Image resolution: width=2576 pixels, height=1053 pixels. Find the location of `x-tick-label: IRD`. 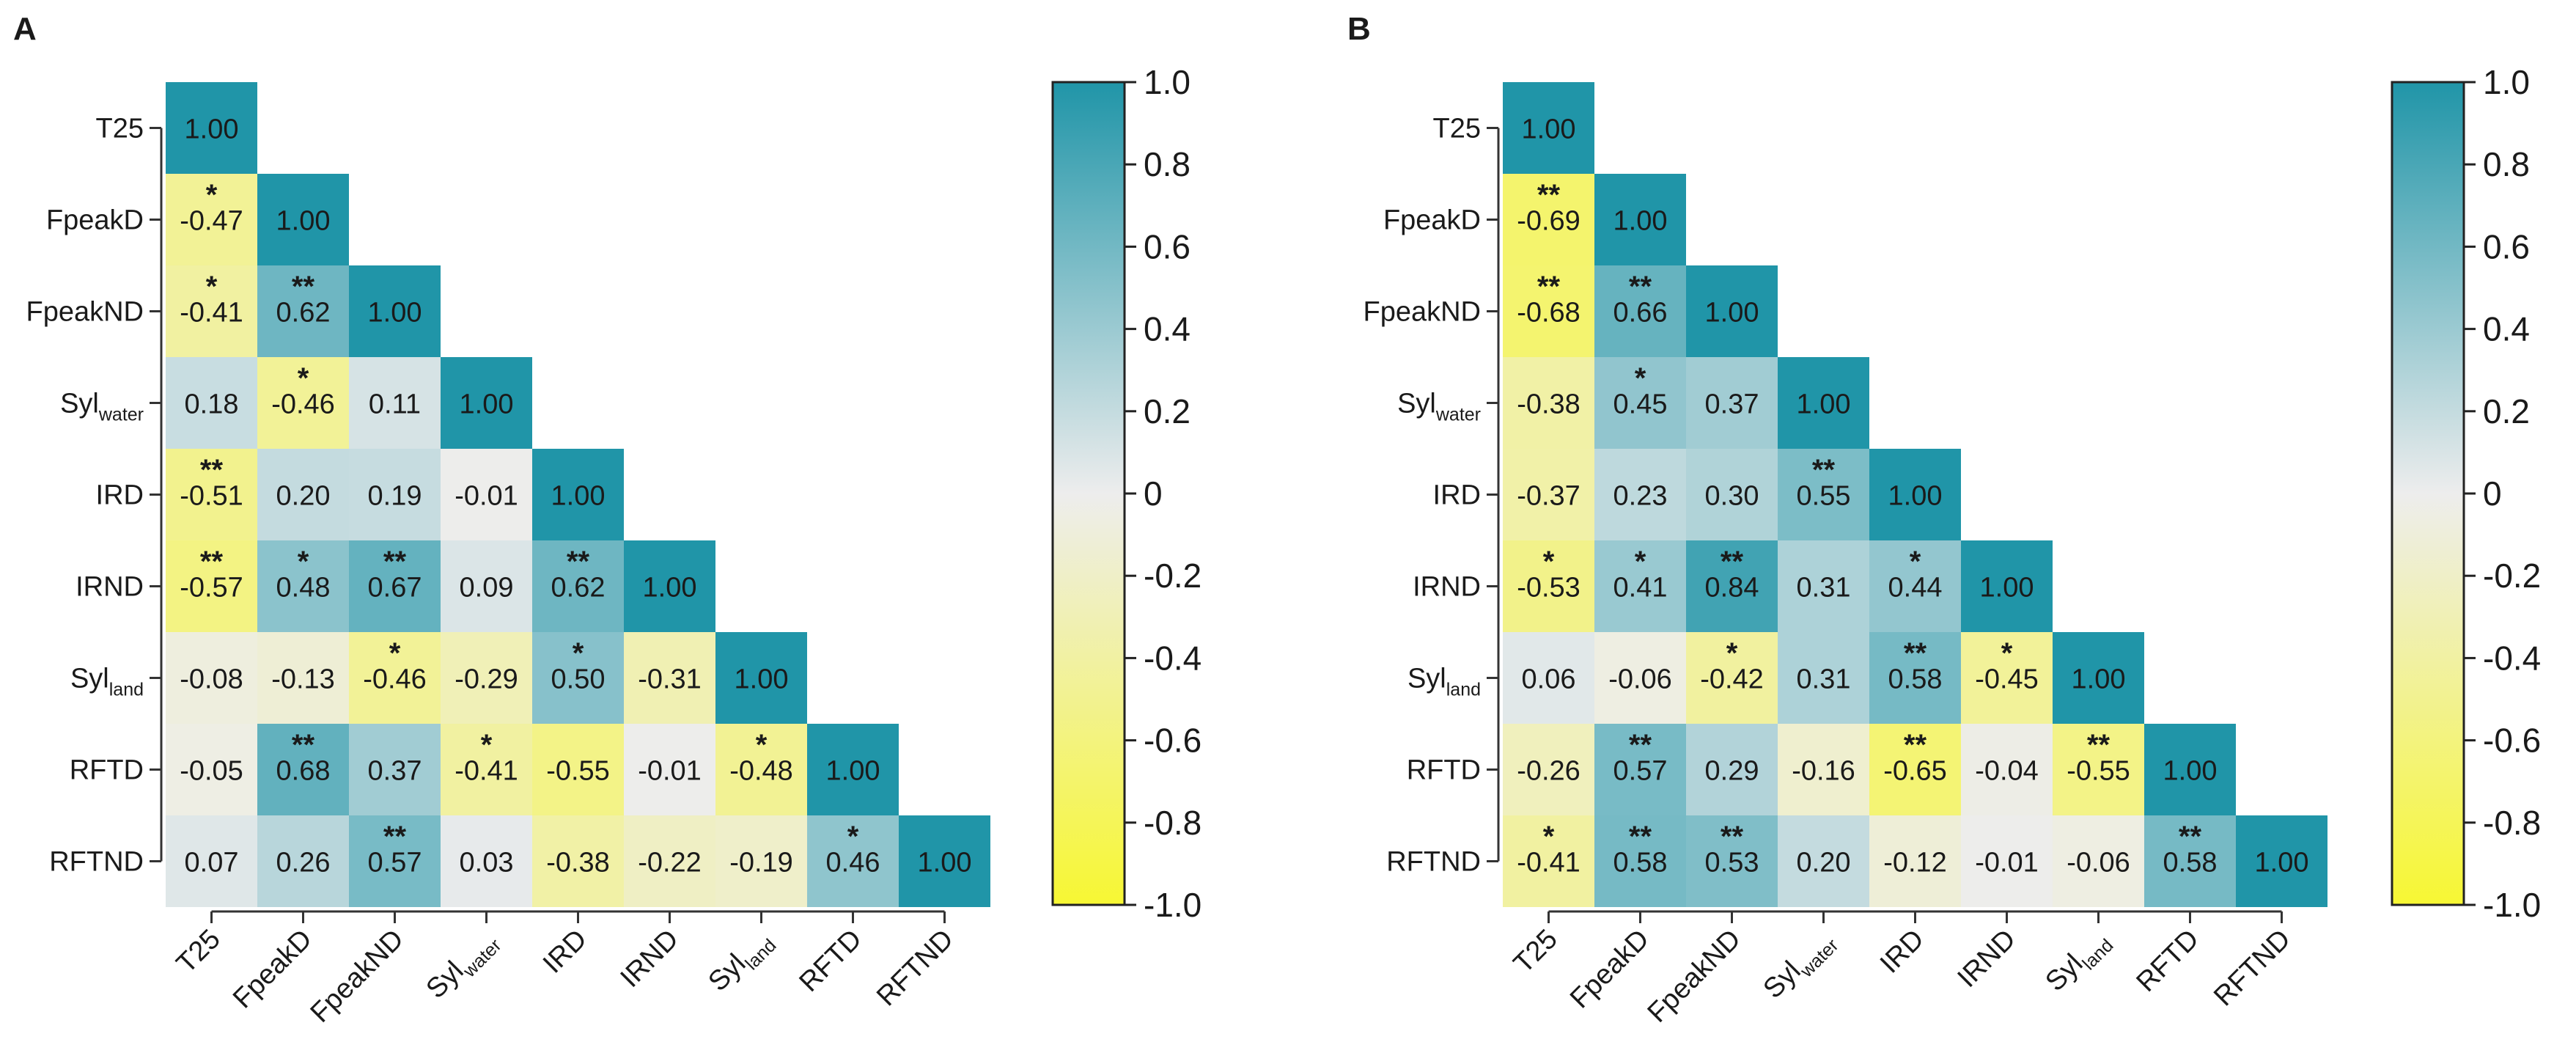

x-tick-label: IRD is located at coordinates (565, 952).